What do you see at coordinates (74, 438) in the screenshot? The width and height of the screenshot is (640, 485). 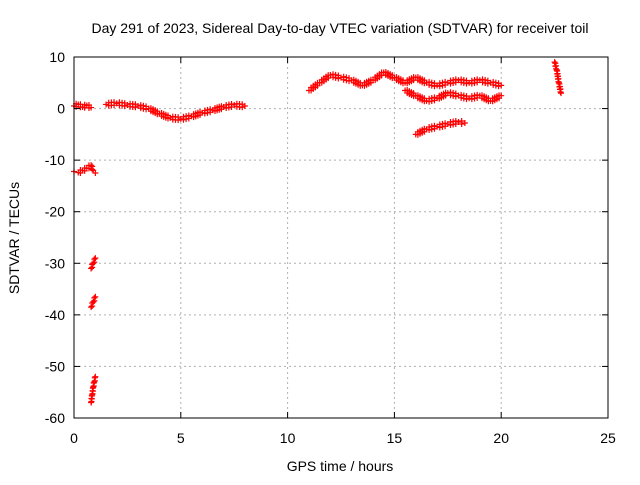 I see `x-tick-label: 0` at bounding box center [74, 438].